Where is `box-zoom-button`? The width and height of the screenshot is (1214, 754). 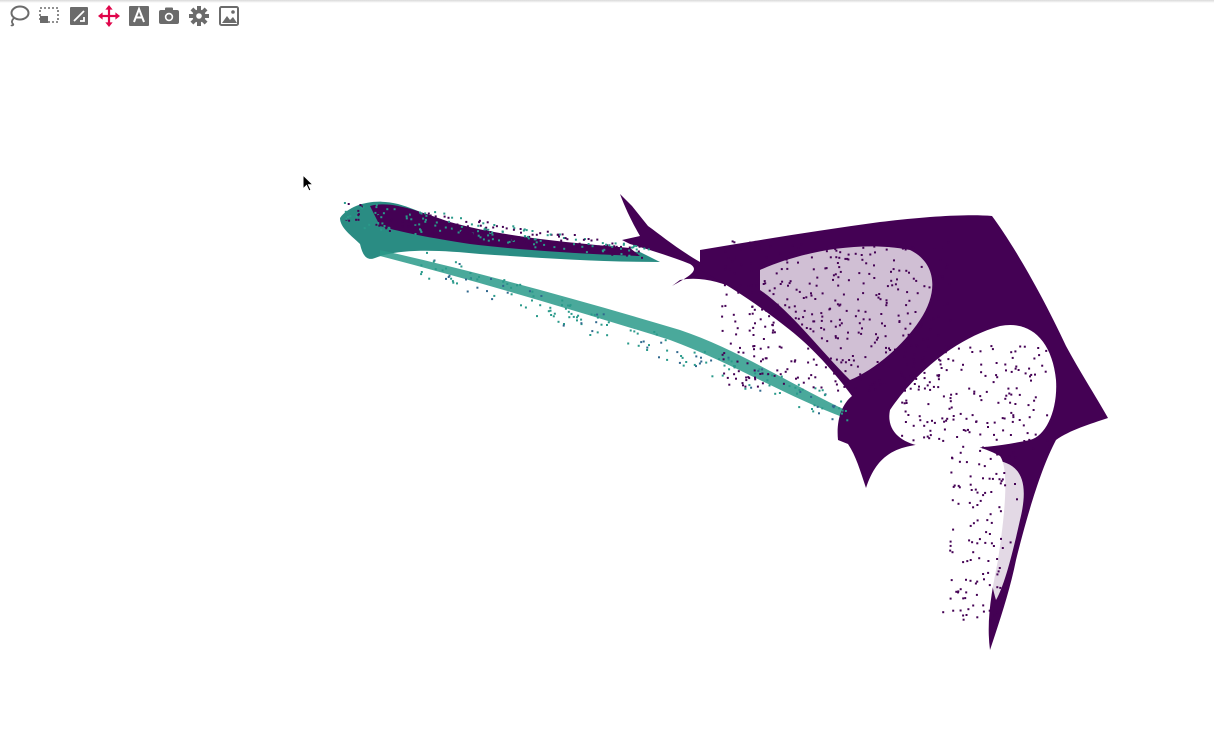 box-zoom-button is located at coordinates (79, 16).